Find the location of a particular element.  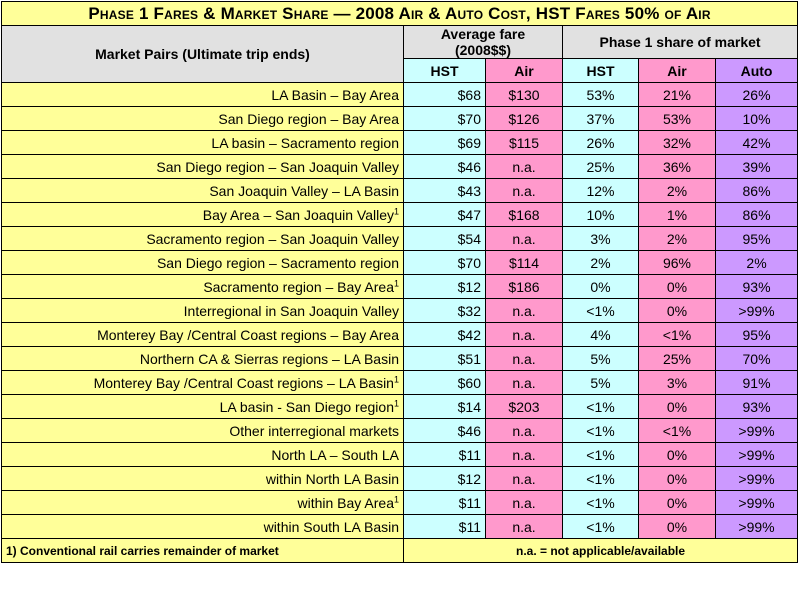

market-pair-cell: Interregional in San Joaquin Valley is located at coordinates (202, 310).